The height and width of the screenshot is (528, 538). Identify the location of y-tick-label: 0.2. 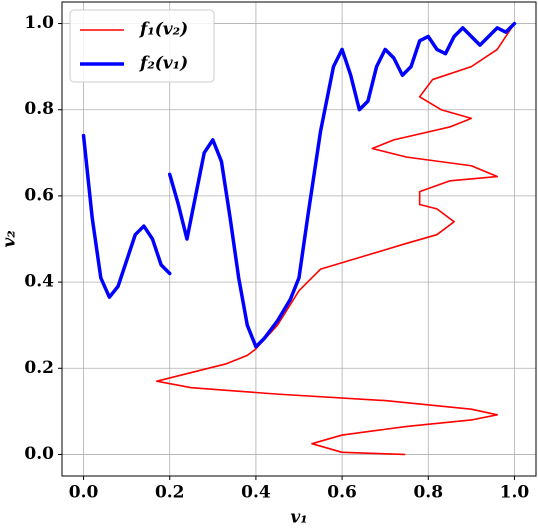
(39, 368).